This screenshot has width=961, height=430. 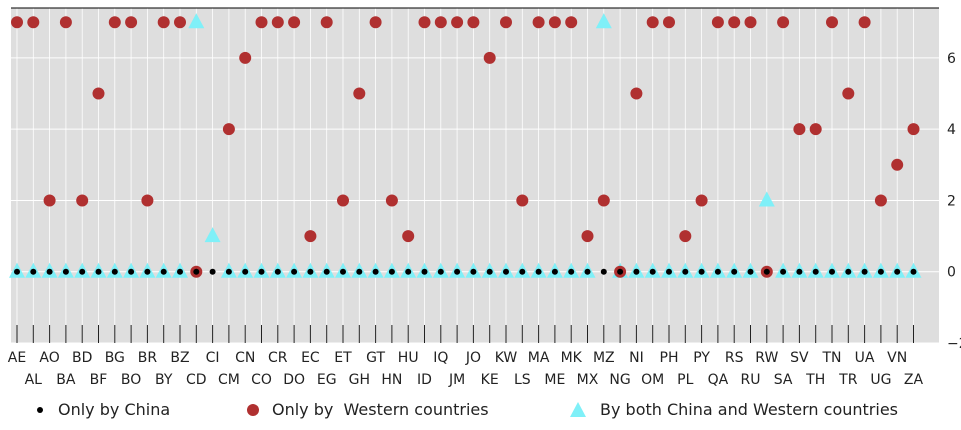 I want to click on marker-west-ZA, so click(x=913, y=129).